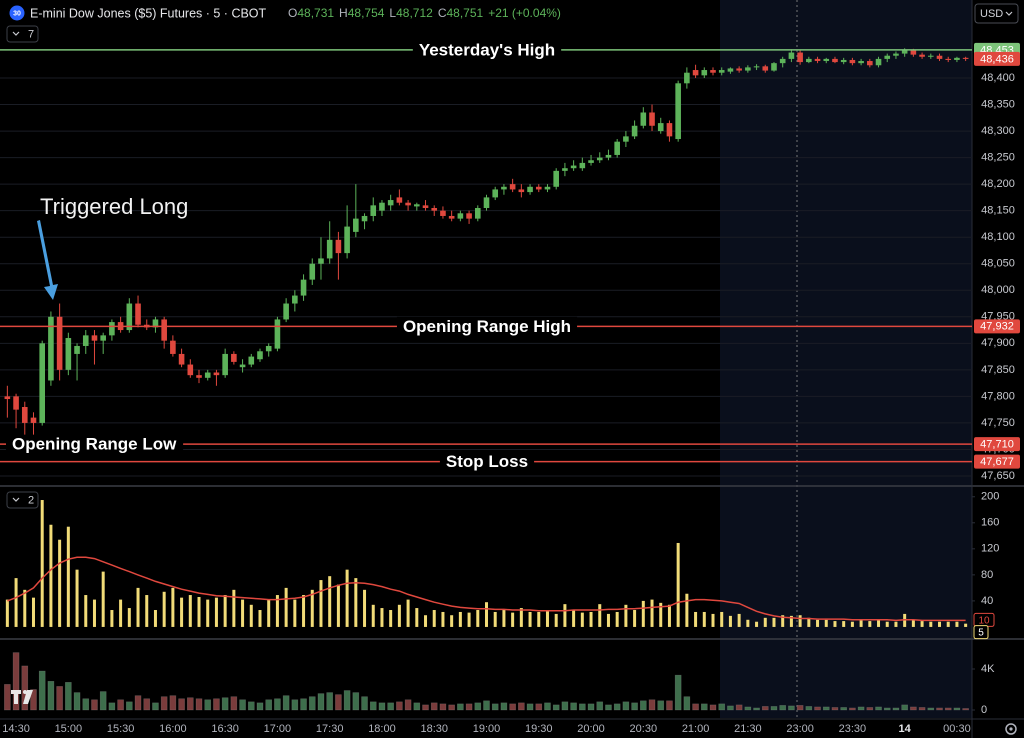 The width and height of the screenshot is (1024, 738). What do you see at coordinates (22, 697) in the screenshot?
I see `tv-logo` at bounding box center [22, 697].